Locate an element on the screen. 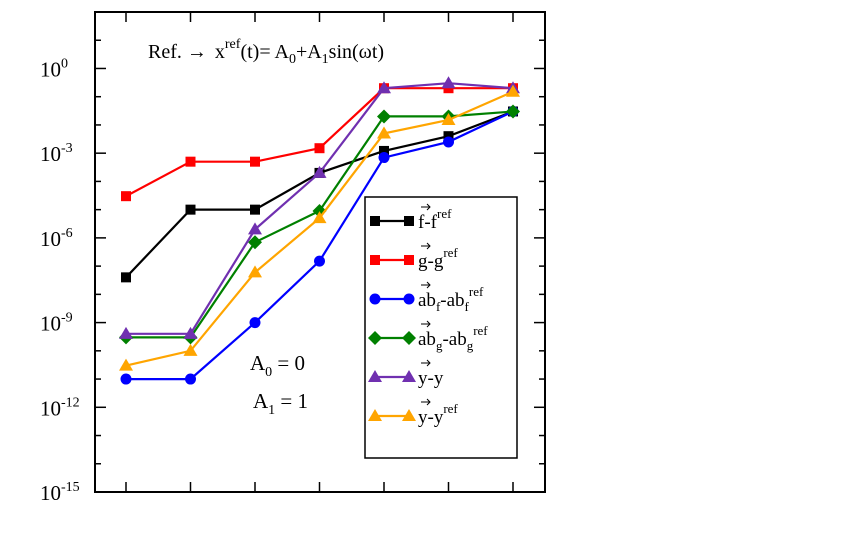 The width and height of the screenshot is (859, 551). data-point-yref-yhat_ref-B is located at coordinates (190, 349).